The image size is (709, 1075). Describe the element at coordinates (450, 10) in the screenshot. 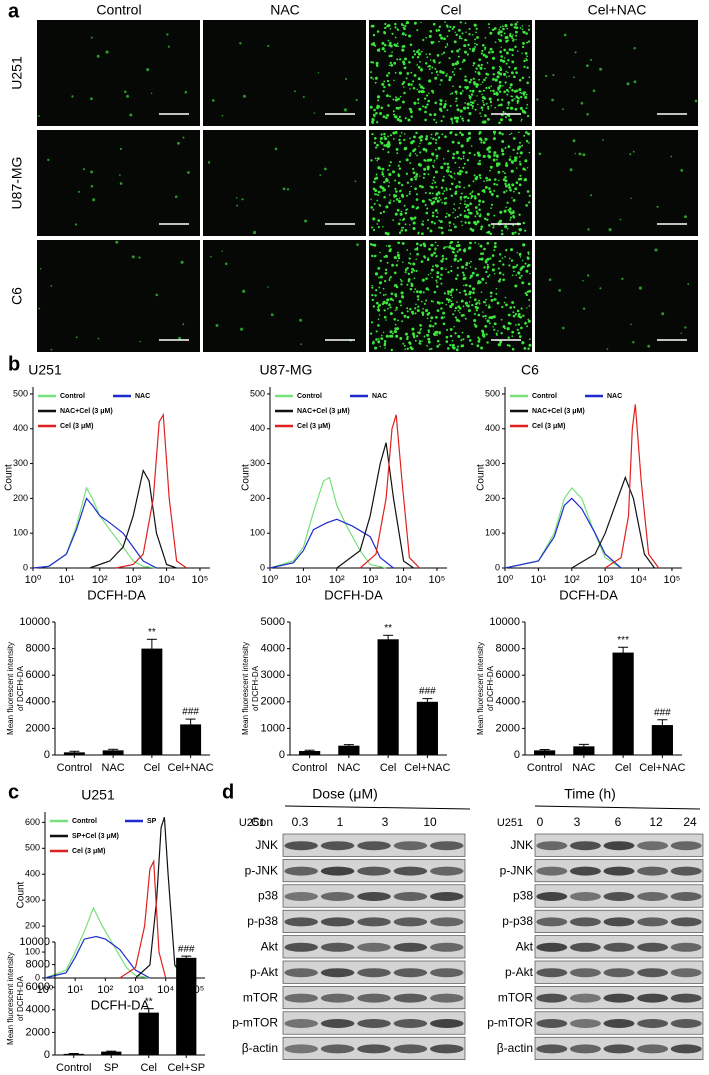

I see `column-label: Cel` at that location.